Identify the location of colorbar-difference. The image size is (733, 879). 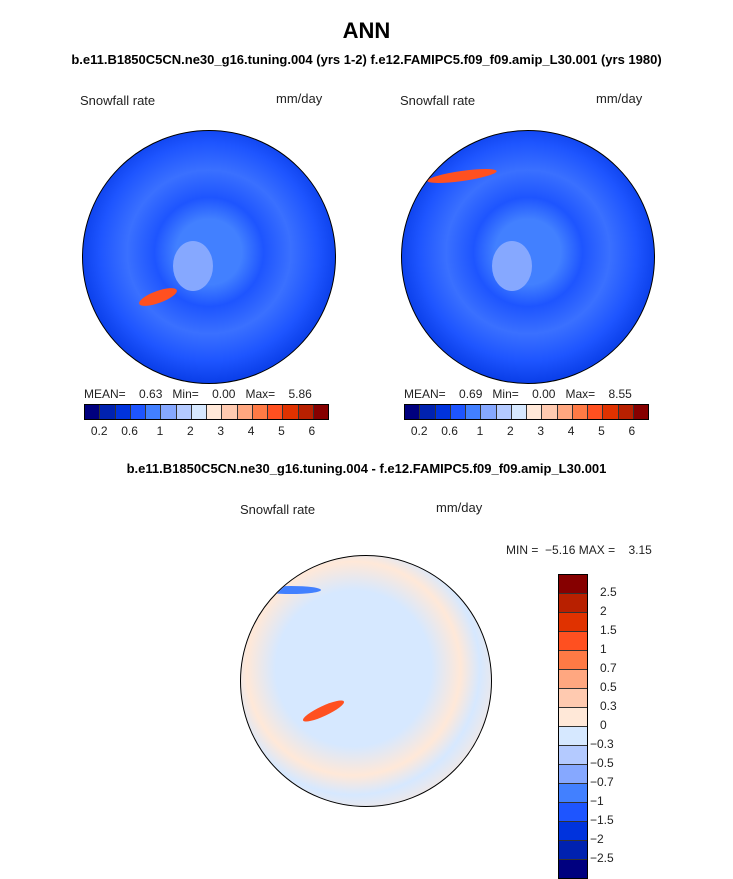
(573, 726).